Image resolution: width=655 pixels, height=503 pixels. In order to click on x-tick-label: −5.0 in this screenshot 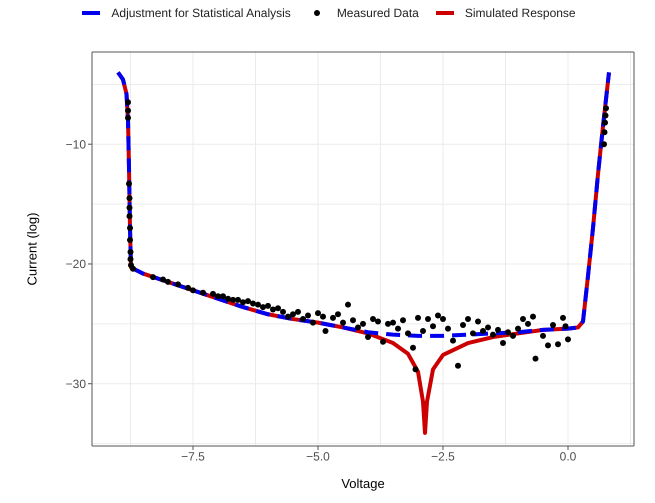, I will do `click(318, 457)`.